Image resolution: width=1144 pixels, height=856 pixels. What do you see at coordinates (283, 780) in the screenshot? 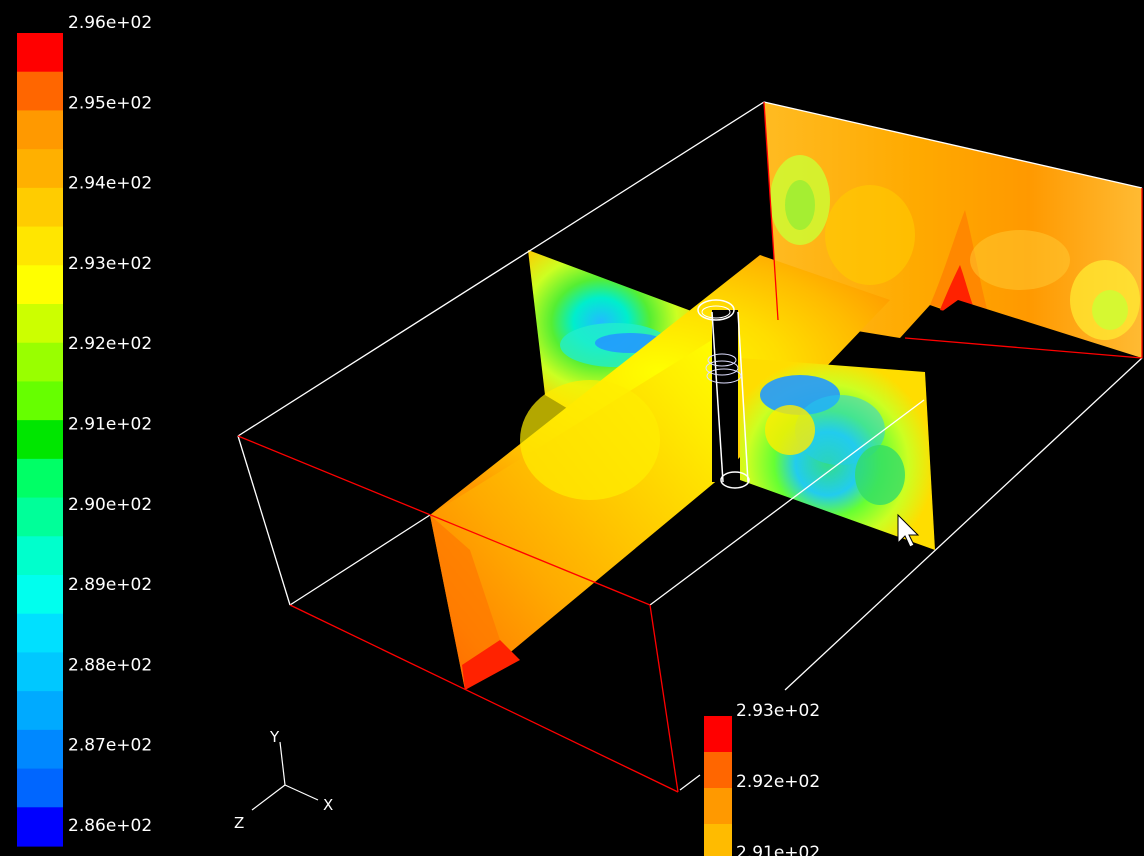
I see `axis-triad: Y X Z` at bounding box center [283, 780].